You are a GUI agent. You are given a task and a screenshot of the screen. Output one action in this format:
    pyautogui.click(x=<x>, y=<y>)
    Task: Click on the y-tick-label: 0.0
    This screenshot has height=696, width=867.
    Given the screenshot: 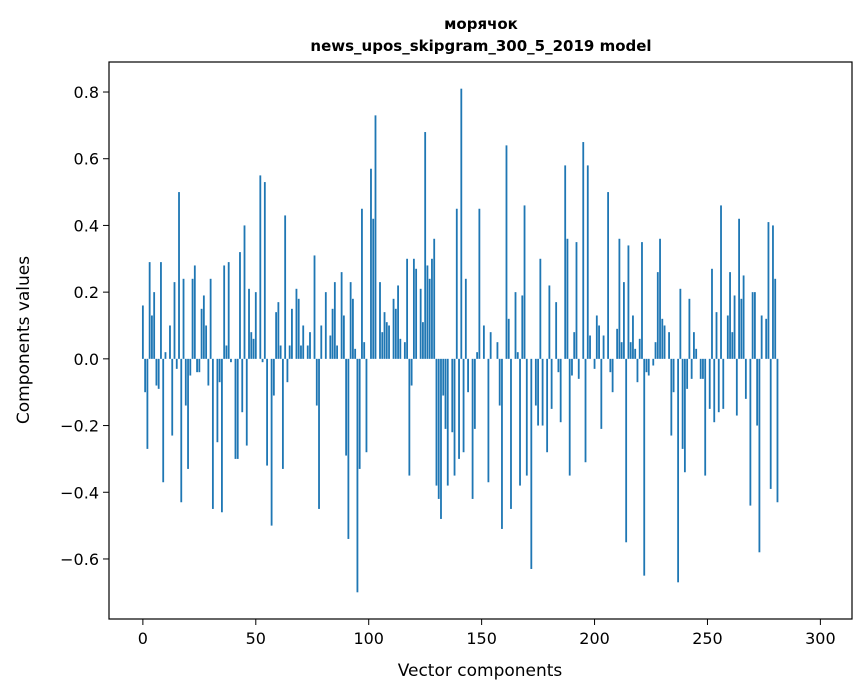 What is the action you would take?
    pyautogui.click(x=86, y=359)
    